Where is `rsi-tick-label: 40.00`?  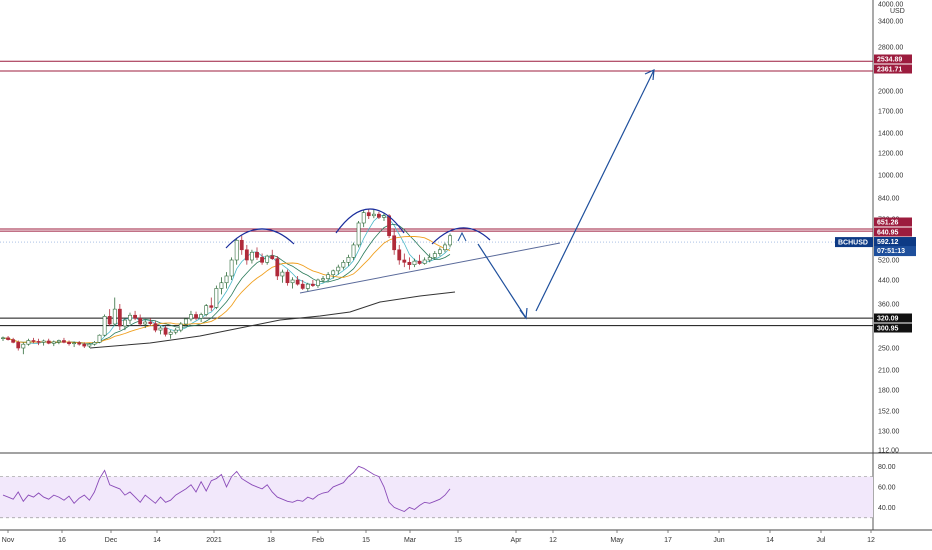 rsi-tick-label: 40.00 is located at coordinates (887, 508).